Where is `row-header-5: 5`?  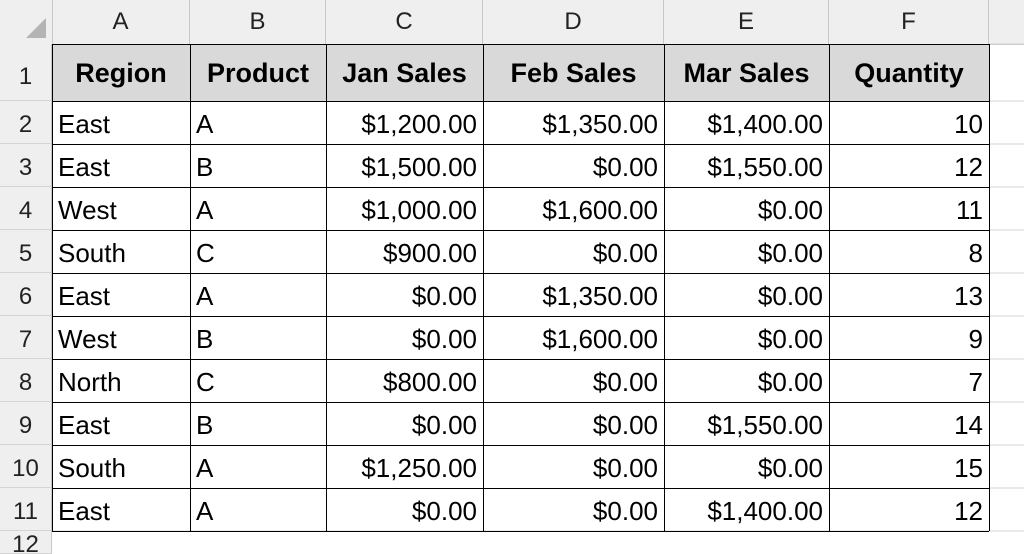
row-header-5: 5 is located at coordinates (26, 251).